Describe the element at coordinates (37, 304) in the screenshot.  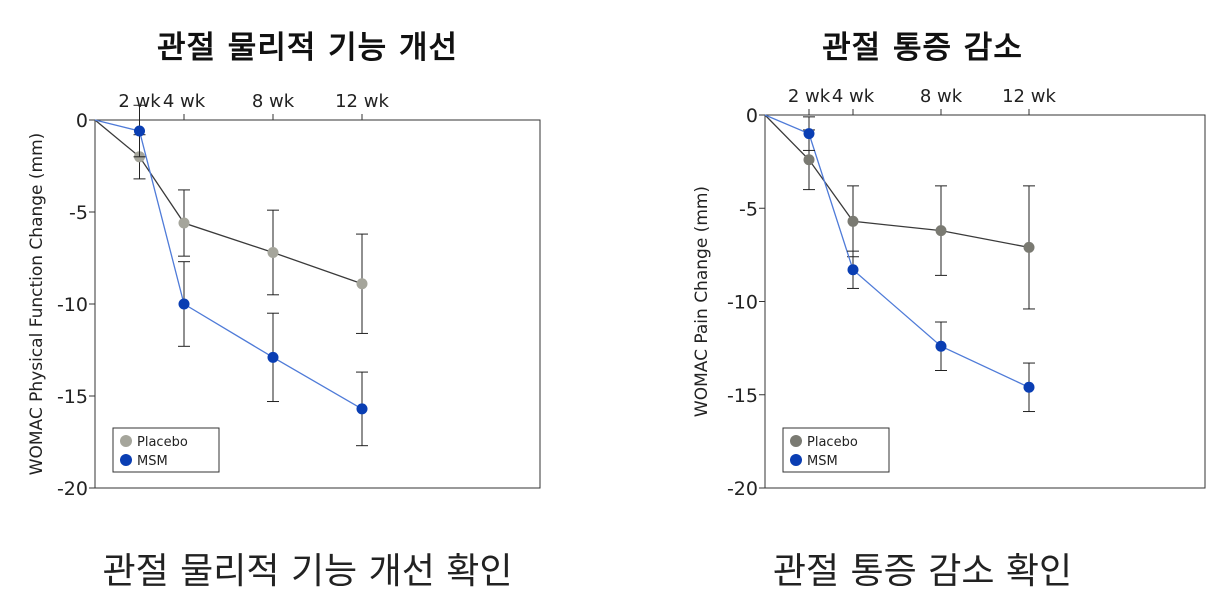
I see `y-axis-label: WOMAC Physical Function Change (mm)` at that location.